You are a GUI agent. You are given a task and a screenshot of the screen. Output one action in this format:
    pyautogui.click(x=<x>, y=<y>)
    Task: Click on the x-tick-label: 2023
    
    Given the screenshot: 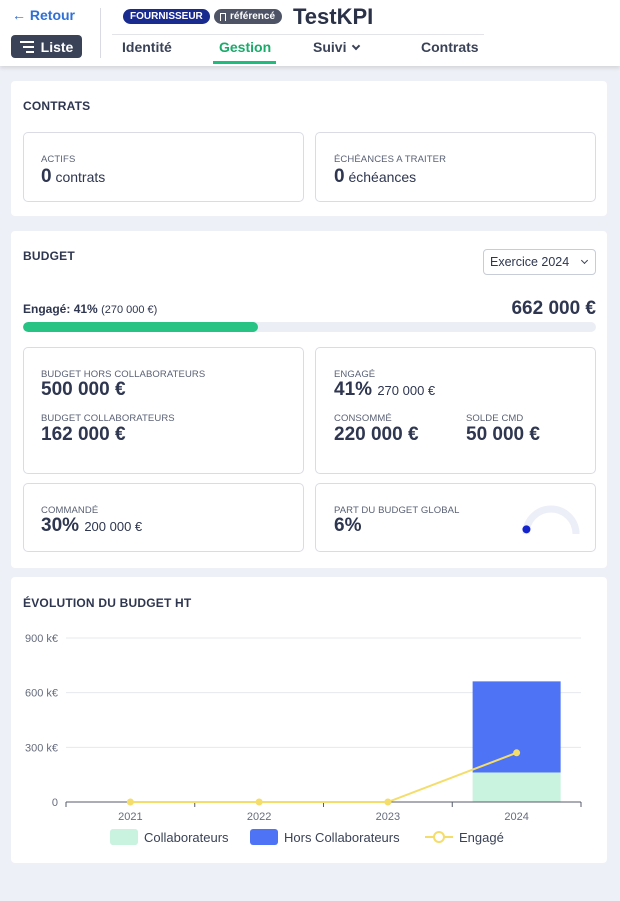 What is the action you would take?
    pyautogui.click(x=388, y=815)
    